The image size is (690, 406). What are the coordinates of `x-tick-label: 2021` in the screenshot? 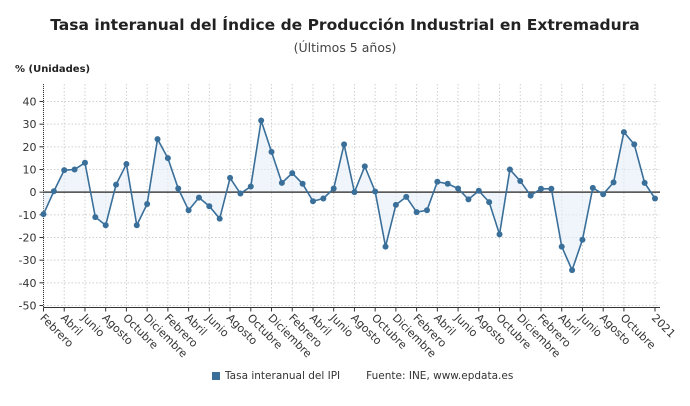 It's located at (663, 325).